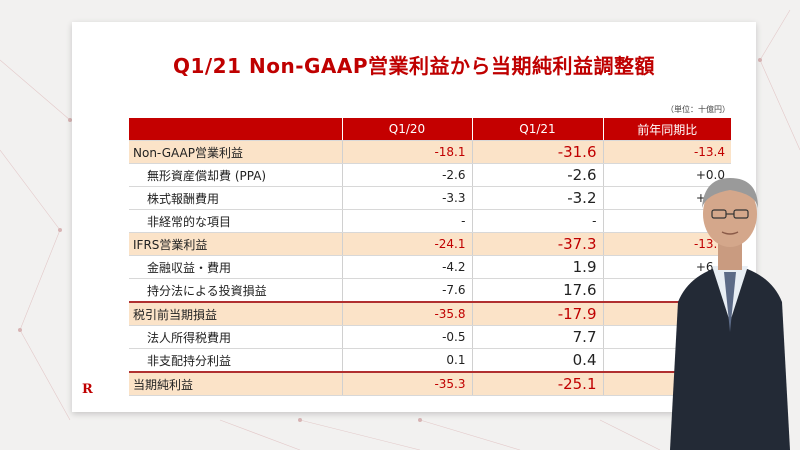  What do you see at coordinates (406, 152) in the screenshot?
I see `cell-q120: -18.1` at bounding box center [406, 152].